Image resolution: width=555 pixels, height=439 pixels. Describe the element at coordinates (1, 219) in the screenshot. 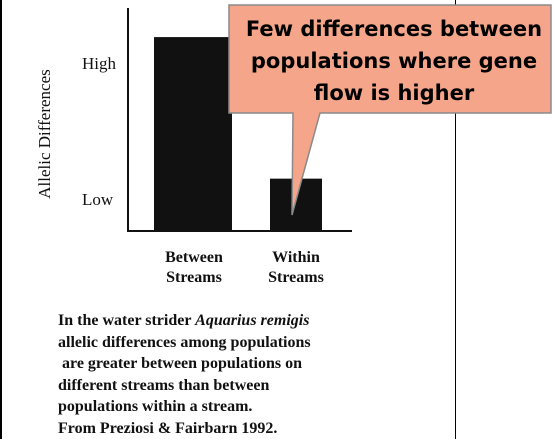

I see `left-frame-line` at that location.